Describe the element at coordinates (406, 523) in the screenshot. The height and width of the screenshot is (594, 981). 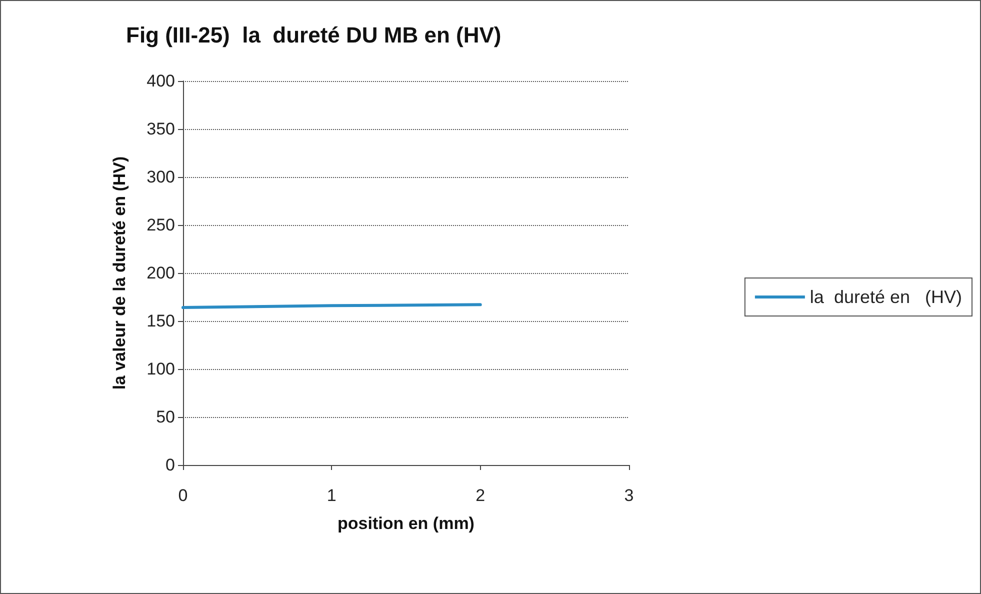
I see `x-axis-title: position en (mm)` at that location.